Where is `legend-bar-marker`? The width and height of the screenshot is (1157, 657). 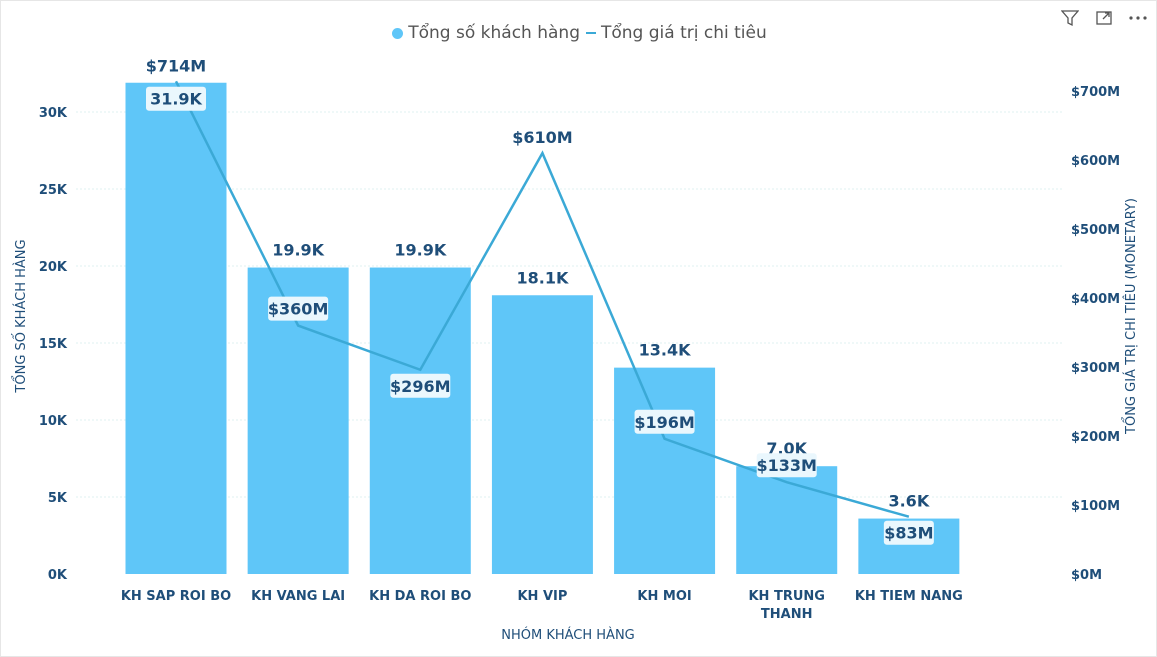 legend-bar-marker is located at coordinates (398, 33).